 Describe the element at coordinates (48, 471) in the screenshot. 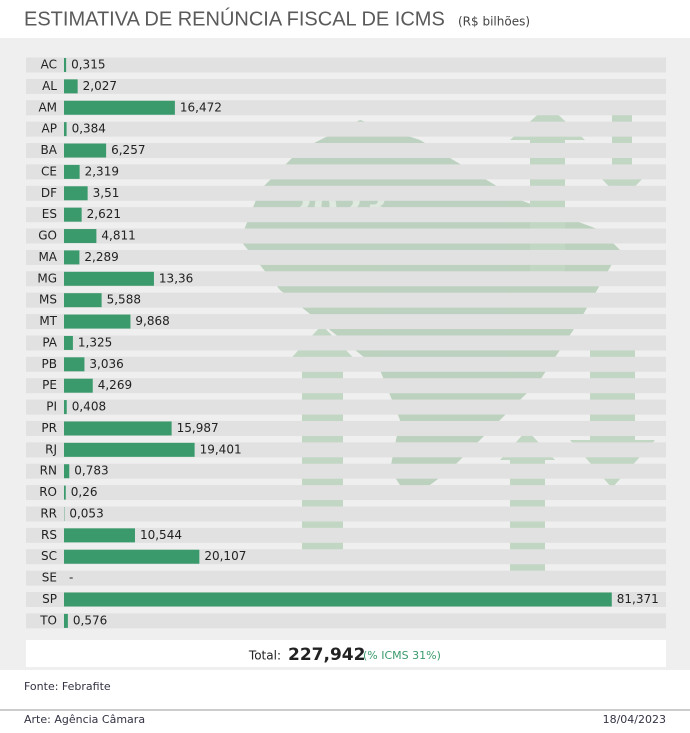

I see `category-label: RN` at that location.